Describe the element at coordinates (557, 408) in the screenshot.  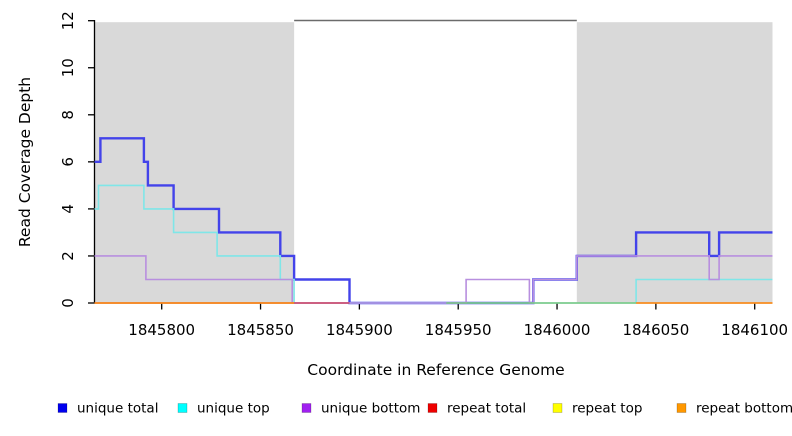
I see `legend-swatch-repeat-top` at that location.